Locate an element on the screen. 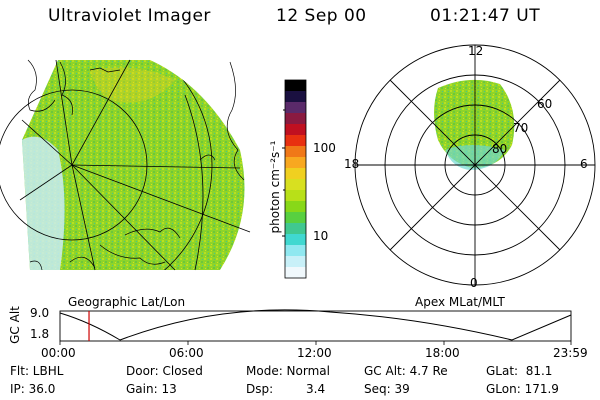 The height and width of the screenshot is (400, 600). geo-caption: Geographic Lat/Lon is located at coordinates (127, 302).